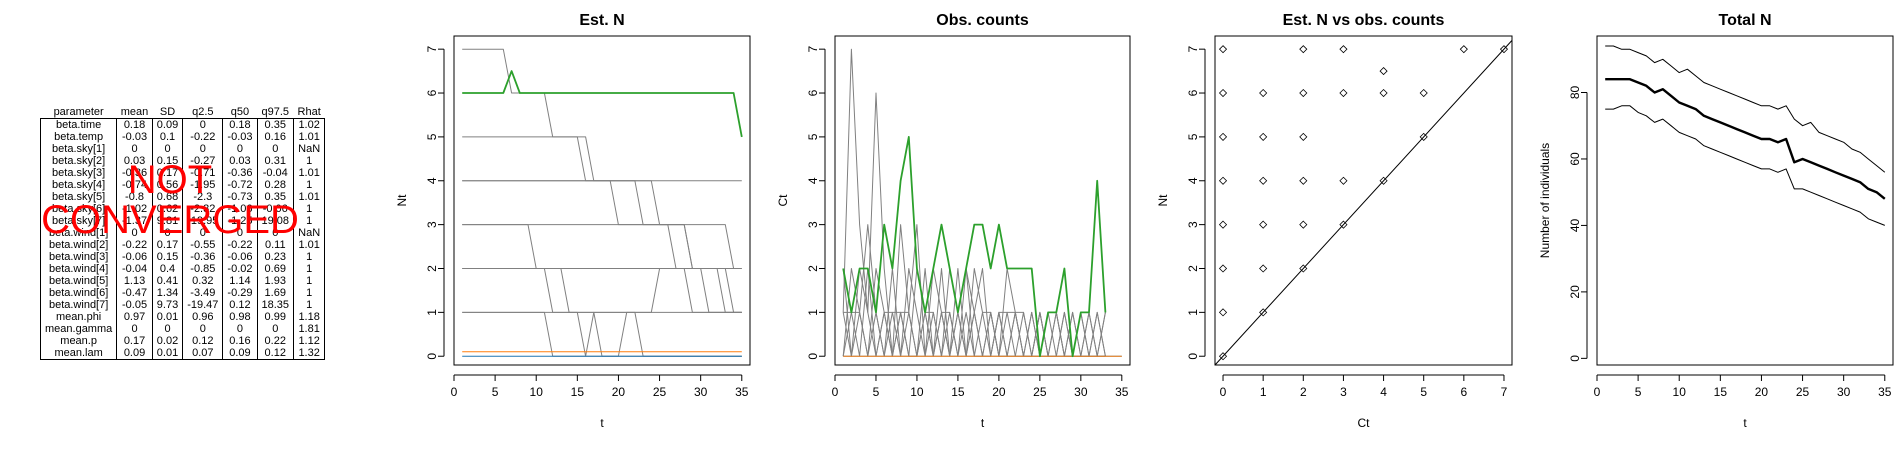  What do you see at coordinates (958, 392) in the screenshot?
I see `x-tick-label: 15` at bounding box center [958, 392].